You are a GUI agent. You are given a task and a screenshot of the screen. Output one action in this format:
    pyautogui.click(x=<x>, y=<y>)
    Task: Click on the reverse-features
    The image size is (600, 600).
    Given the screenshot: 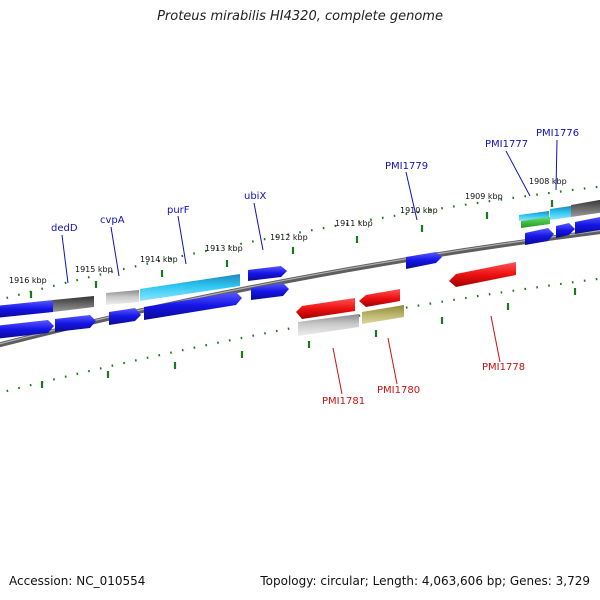 What is the action you would take?
    pyautogui.click(x=406, y=299)
    